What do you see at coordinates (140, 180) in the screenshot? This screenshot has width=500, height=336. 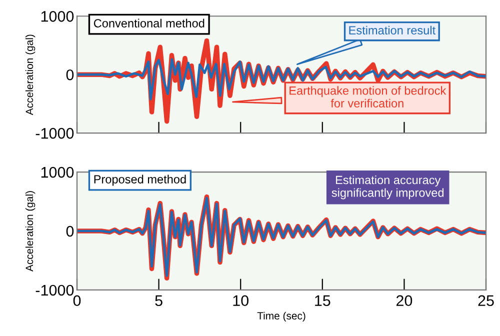 I see `annotation: Proposed method` at bounding box center [140, 180].